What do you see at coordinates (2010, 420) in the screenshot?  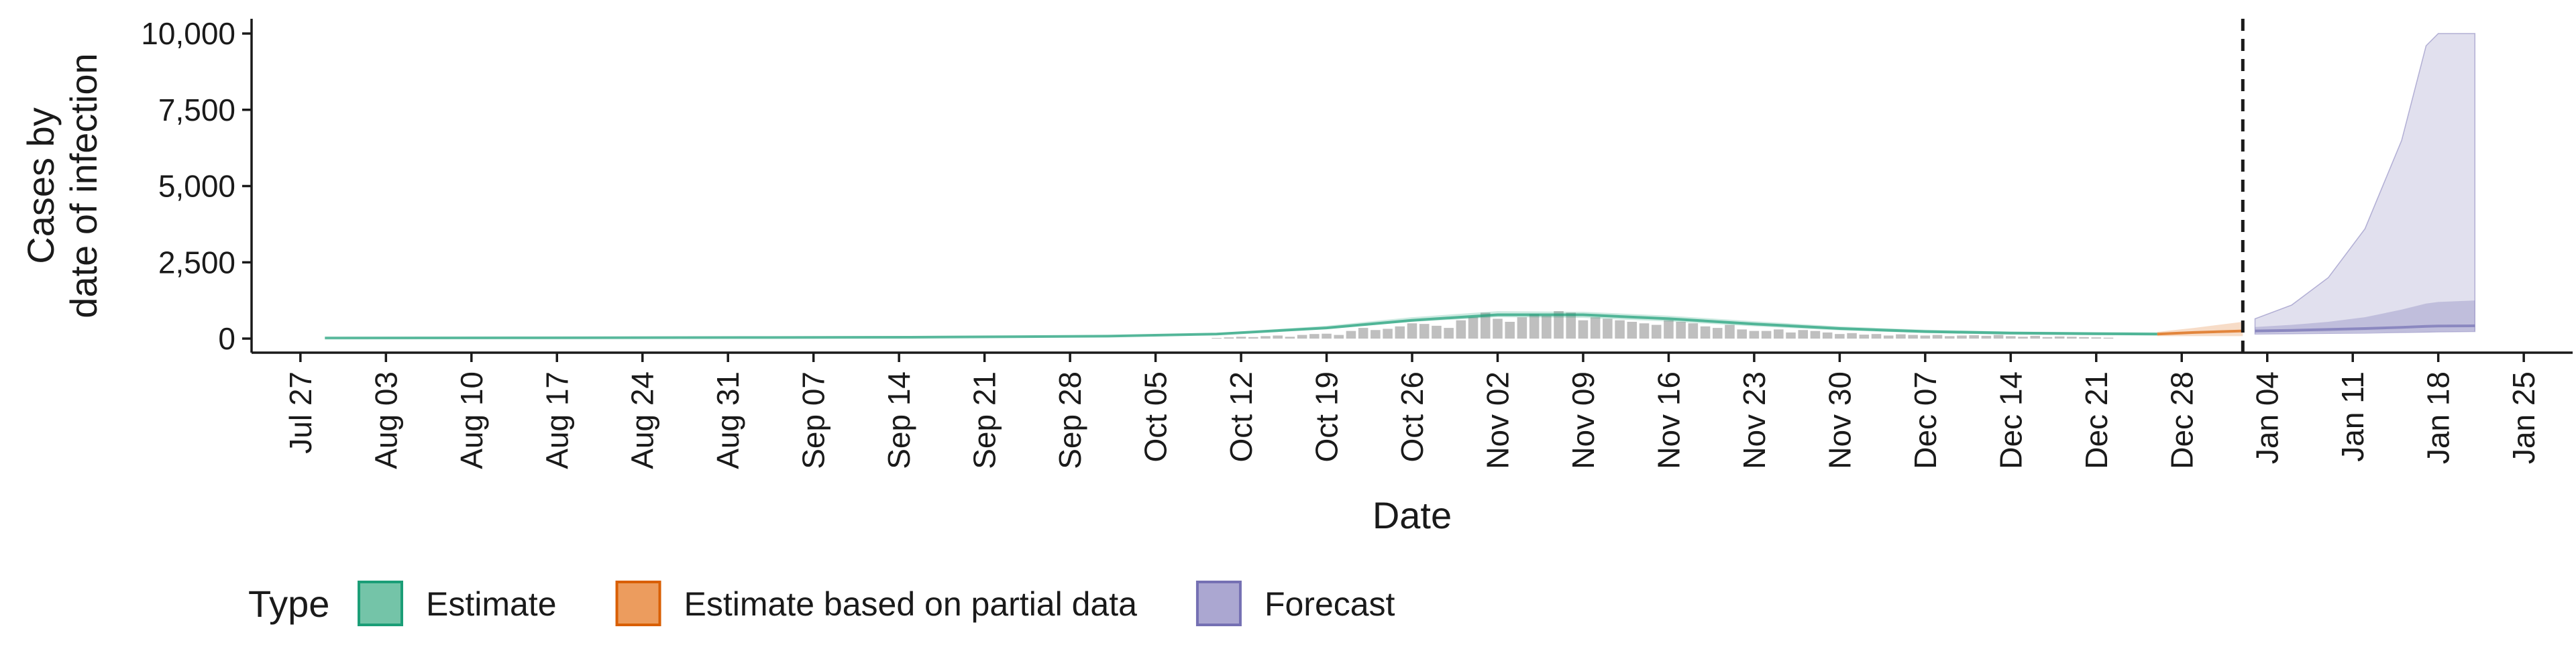 I see `x-tick-label: Dec 14` at bounding box center [2010, 420].